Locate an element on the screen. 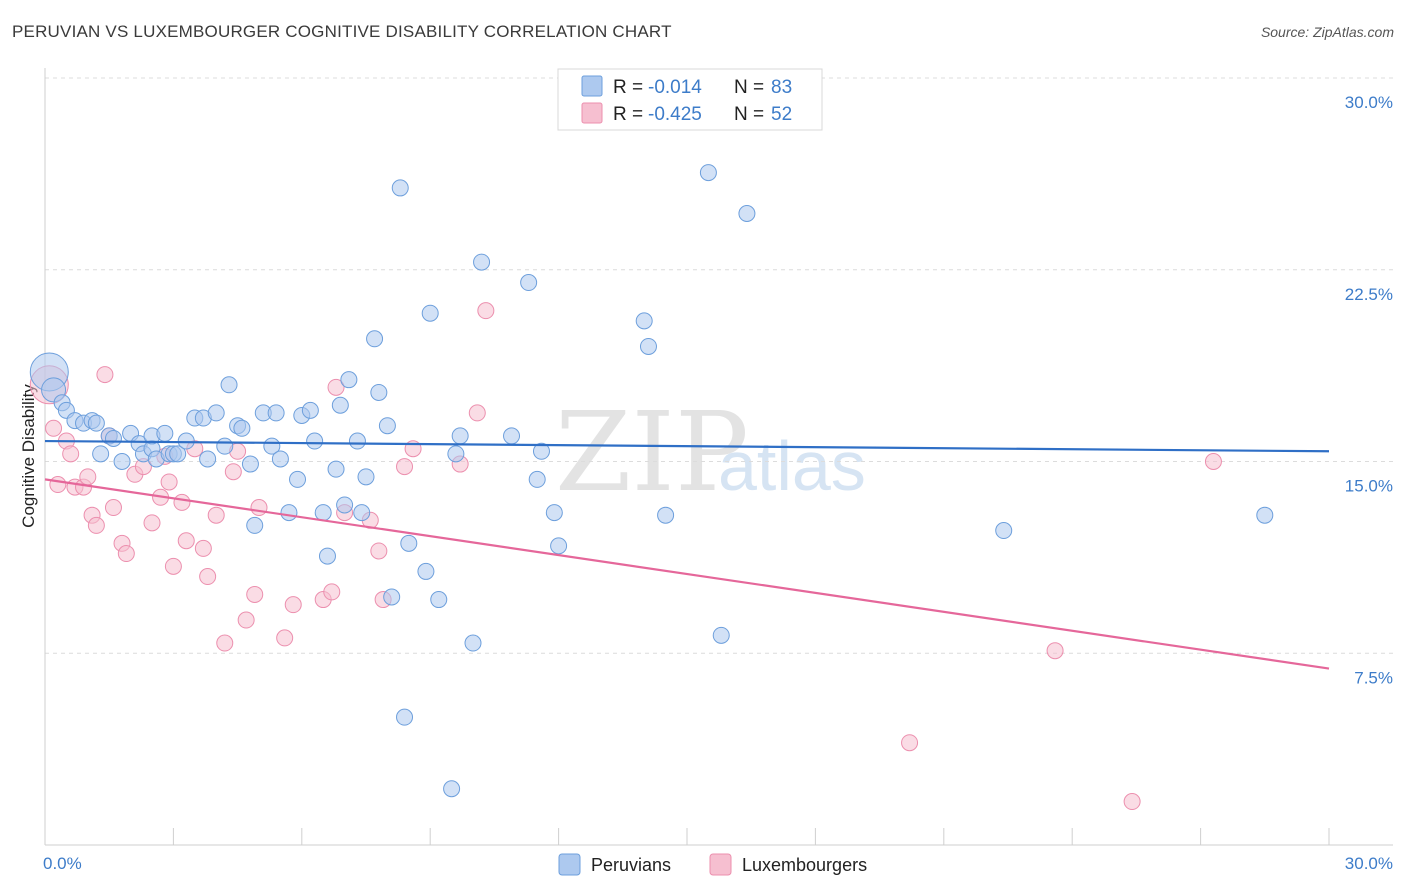 This screenshot has width=1406, height=892. watermark-zip: ZIP is located at coordinates (652, 452).